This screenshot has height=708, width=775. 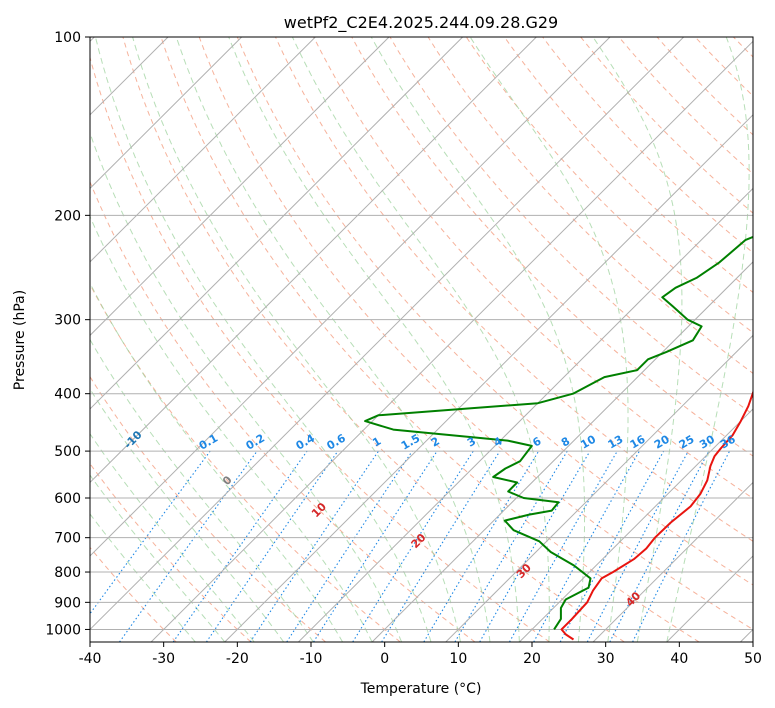 I want to click on y-tick-label: 700, so click(x=67, y=539).